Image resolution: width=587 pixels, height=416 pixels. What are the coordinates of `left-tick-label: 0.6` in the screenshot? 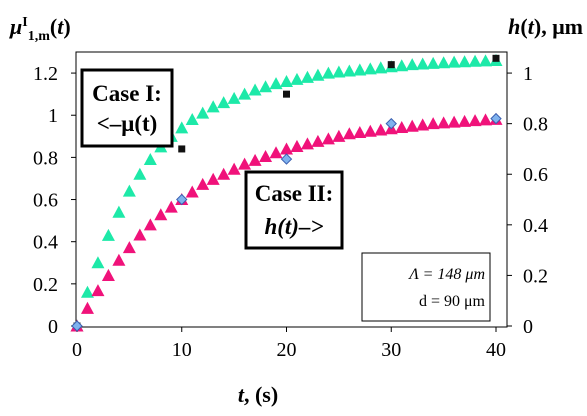 It's located at (45, 201).